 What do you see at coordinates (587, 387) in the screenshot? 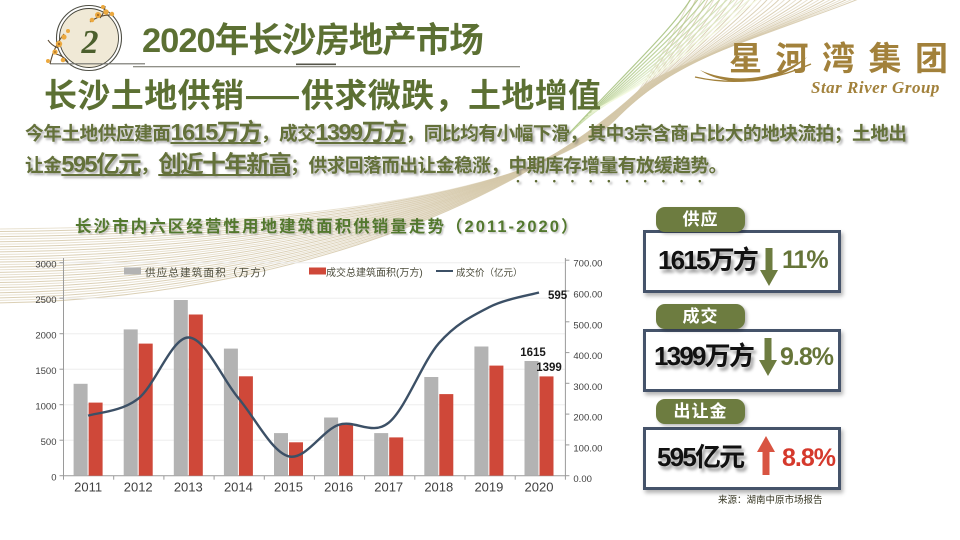
I see `svg-text: 300.00` at bounding box center [587, 387].